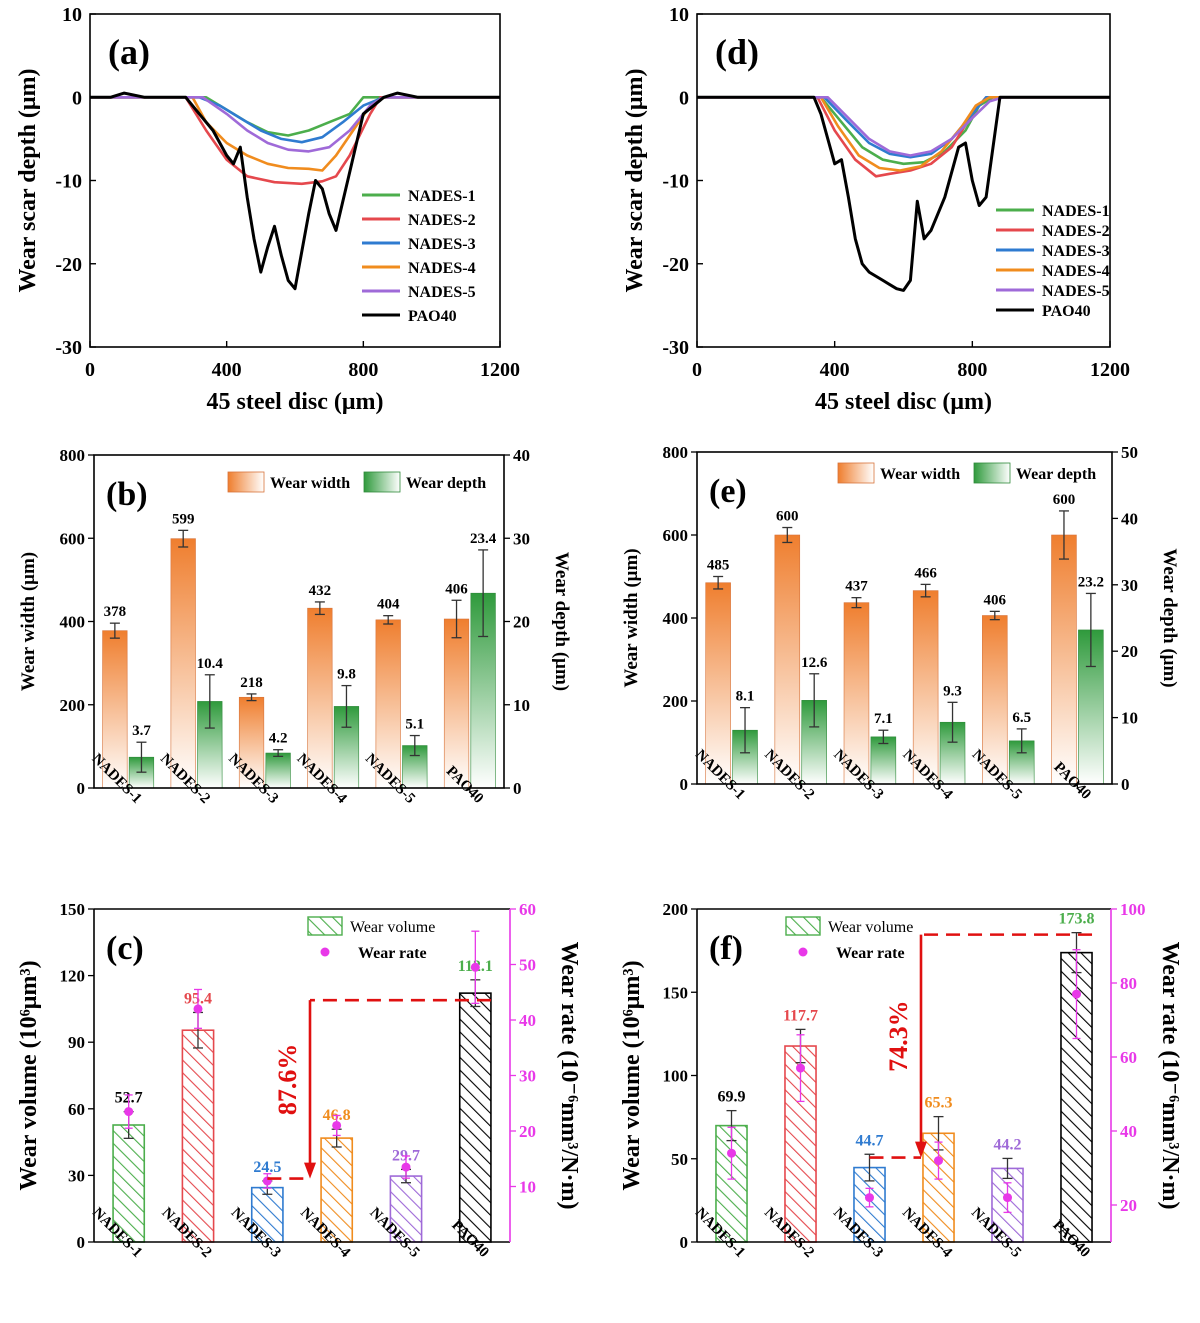 The width and height of the screenshot is (1200, 1323). What do you see at coordinates (631, 617) in the screenshot?
I see `y-axis-title: Wear width (μm)` at bounding box center [631, 617].